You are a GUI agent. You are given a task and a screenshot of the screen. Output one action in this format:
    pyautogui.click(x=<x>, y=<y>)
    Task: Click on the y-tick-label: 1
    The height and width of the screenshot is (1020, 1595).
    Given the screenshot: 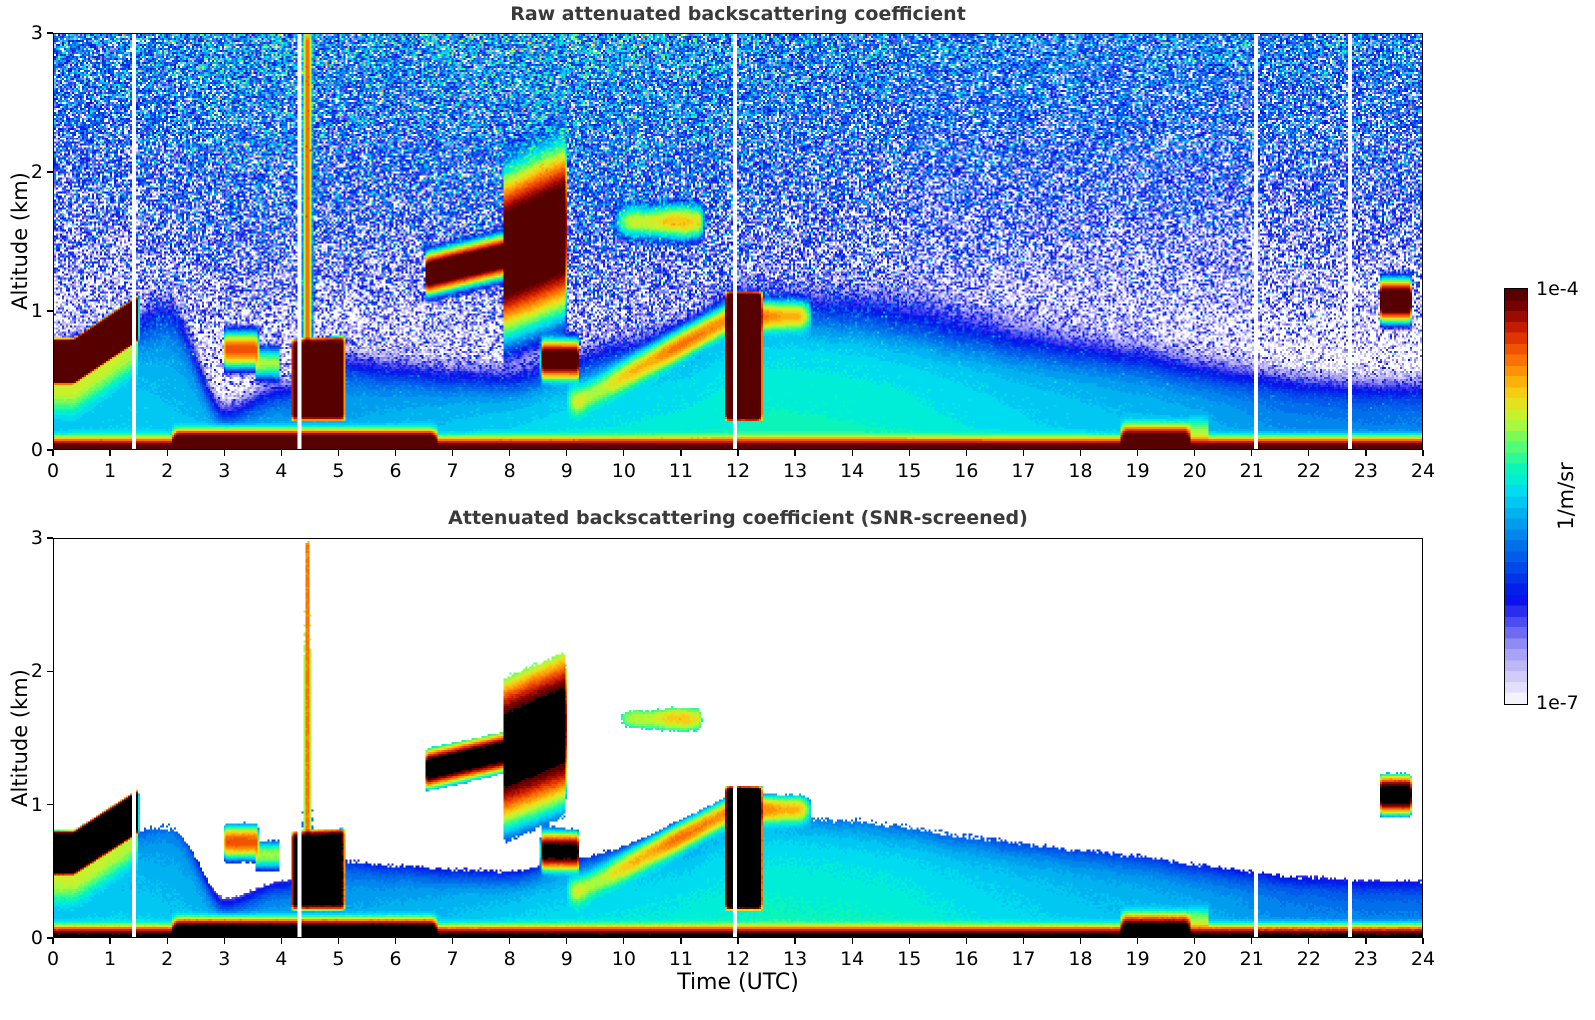 What is the action you would take?
    pyautogui.click(x=36, y=311)
    